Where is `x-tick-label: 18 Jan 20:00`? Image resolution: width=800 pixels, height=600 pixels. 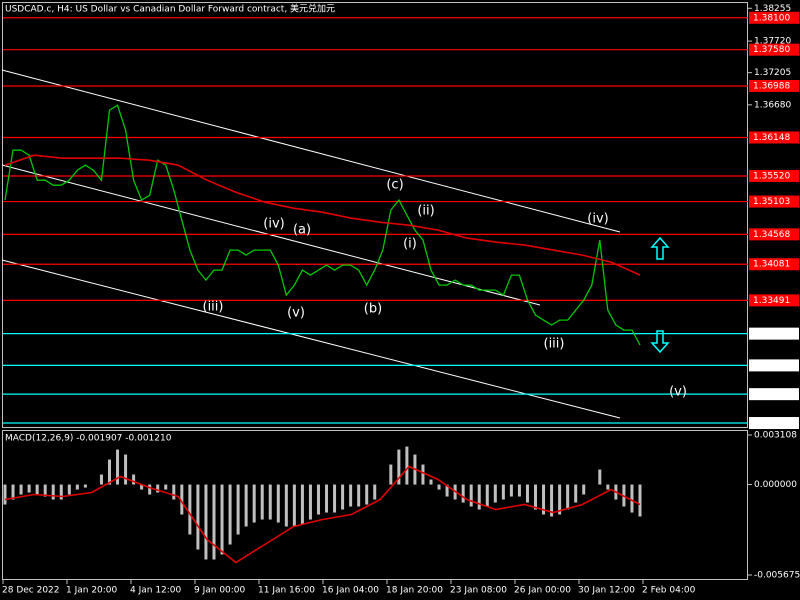 x-tick-label: 18 Jan 20:00 is located at coordinates (414, 591).